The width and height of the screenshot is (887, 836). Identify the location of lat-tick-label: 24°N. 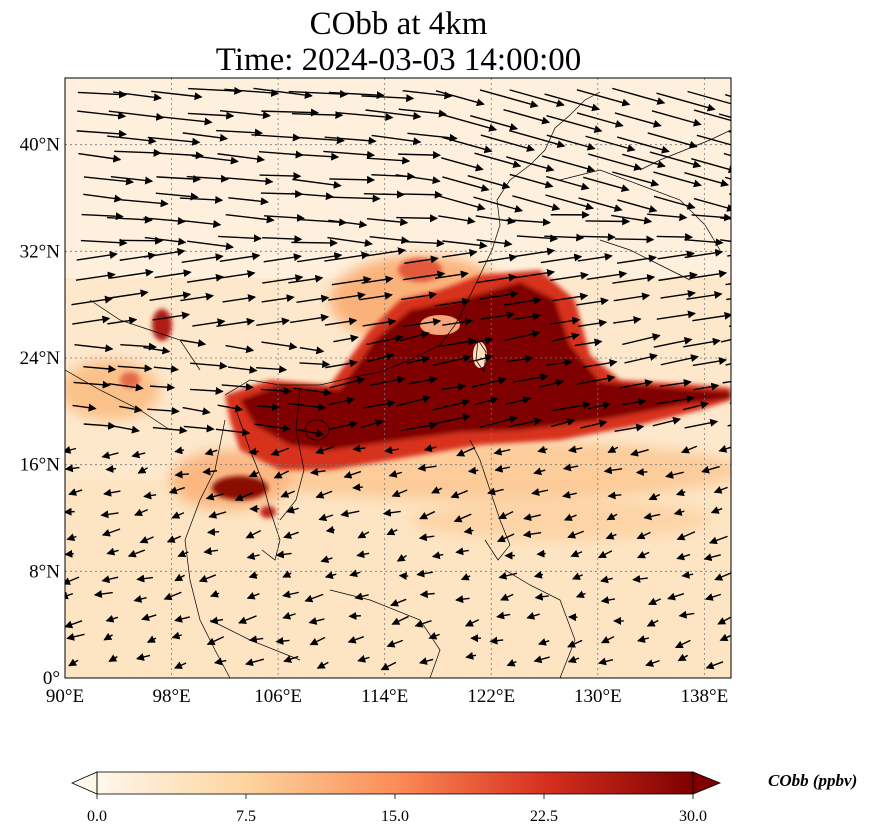
(40, 358).